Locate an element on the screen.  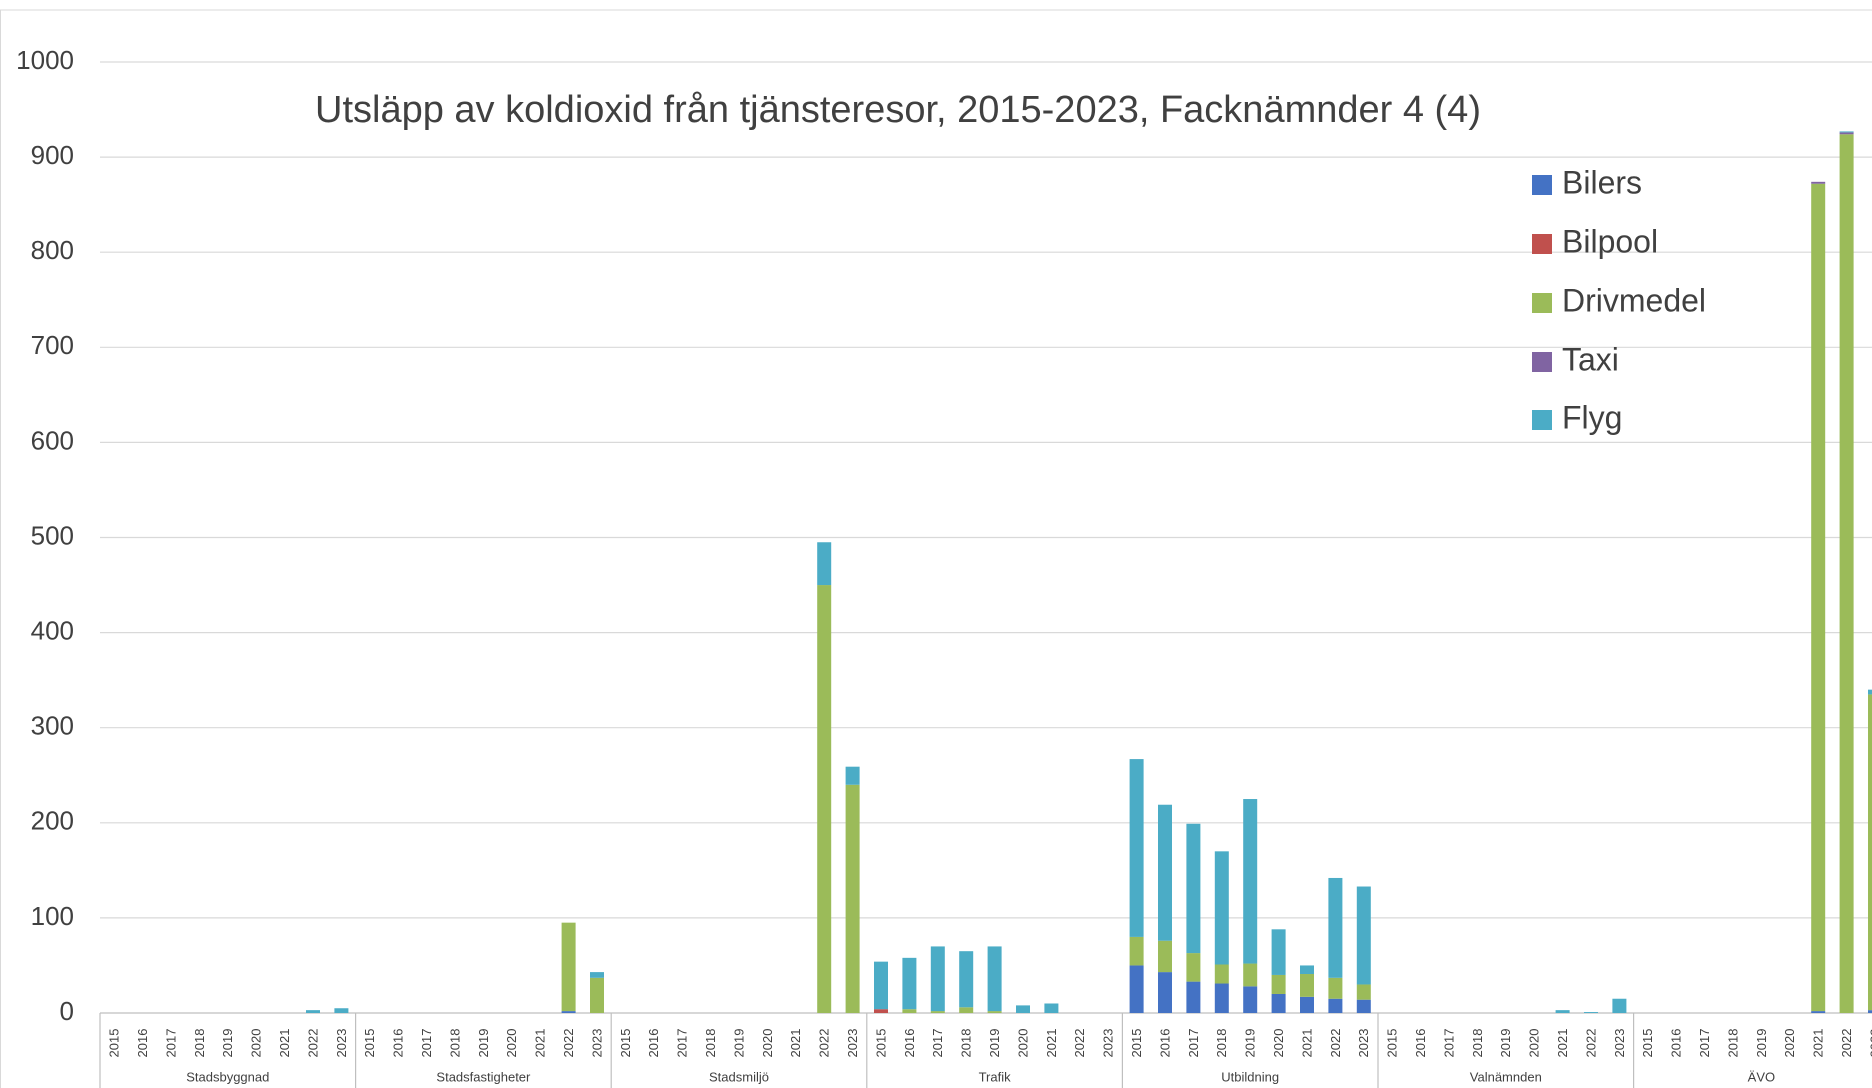
group-label: Trafik is located at coordinates (995, 1076).